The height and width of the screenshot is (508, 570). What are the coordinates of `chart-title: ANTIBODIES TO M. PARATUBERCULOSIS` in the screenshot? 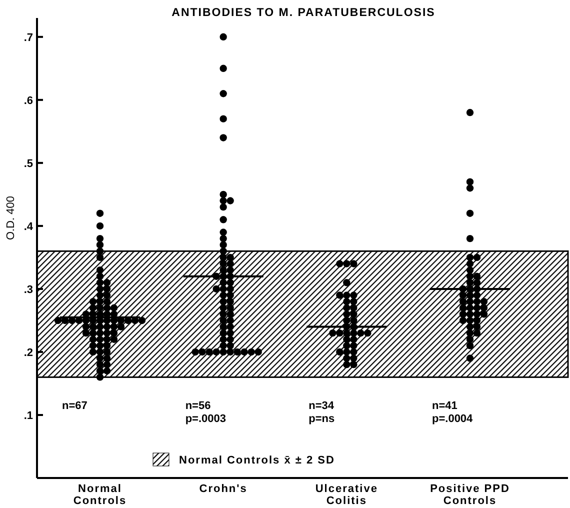 It's located at (304, 13).